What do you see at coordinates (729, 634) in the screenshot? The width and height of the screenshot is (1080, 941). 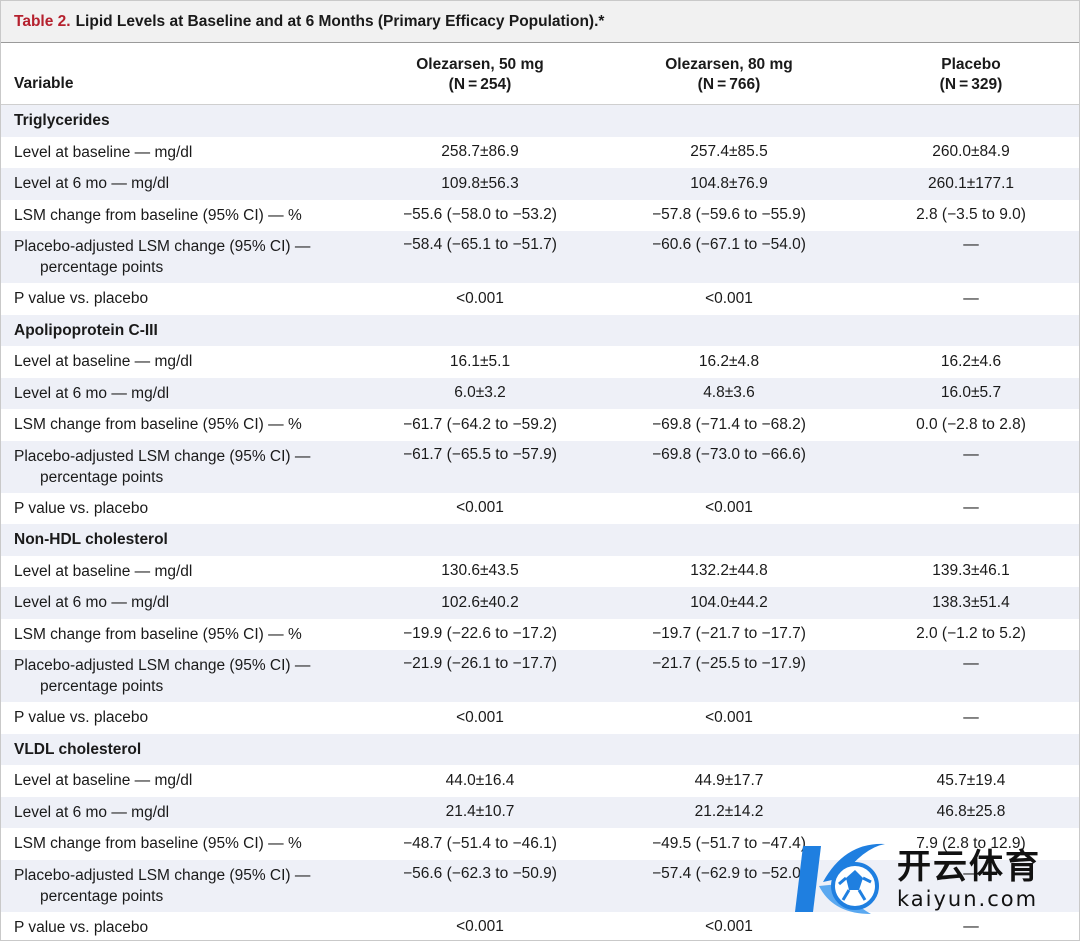 I see `cell-value: −19.7 (−21.7 to −17.7)` at bounding box center [729, 634].